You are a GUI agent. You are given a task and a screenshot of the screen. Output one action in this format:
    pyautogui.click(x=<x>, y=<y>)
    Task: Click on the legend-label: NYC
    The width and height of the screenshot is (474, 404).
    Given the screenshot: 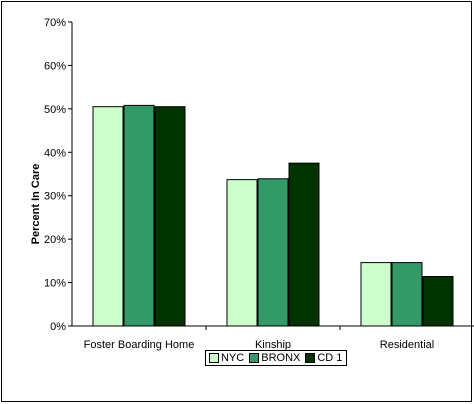 What is the action you would take?
    pyautogui.click(x=233, y=358)
    